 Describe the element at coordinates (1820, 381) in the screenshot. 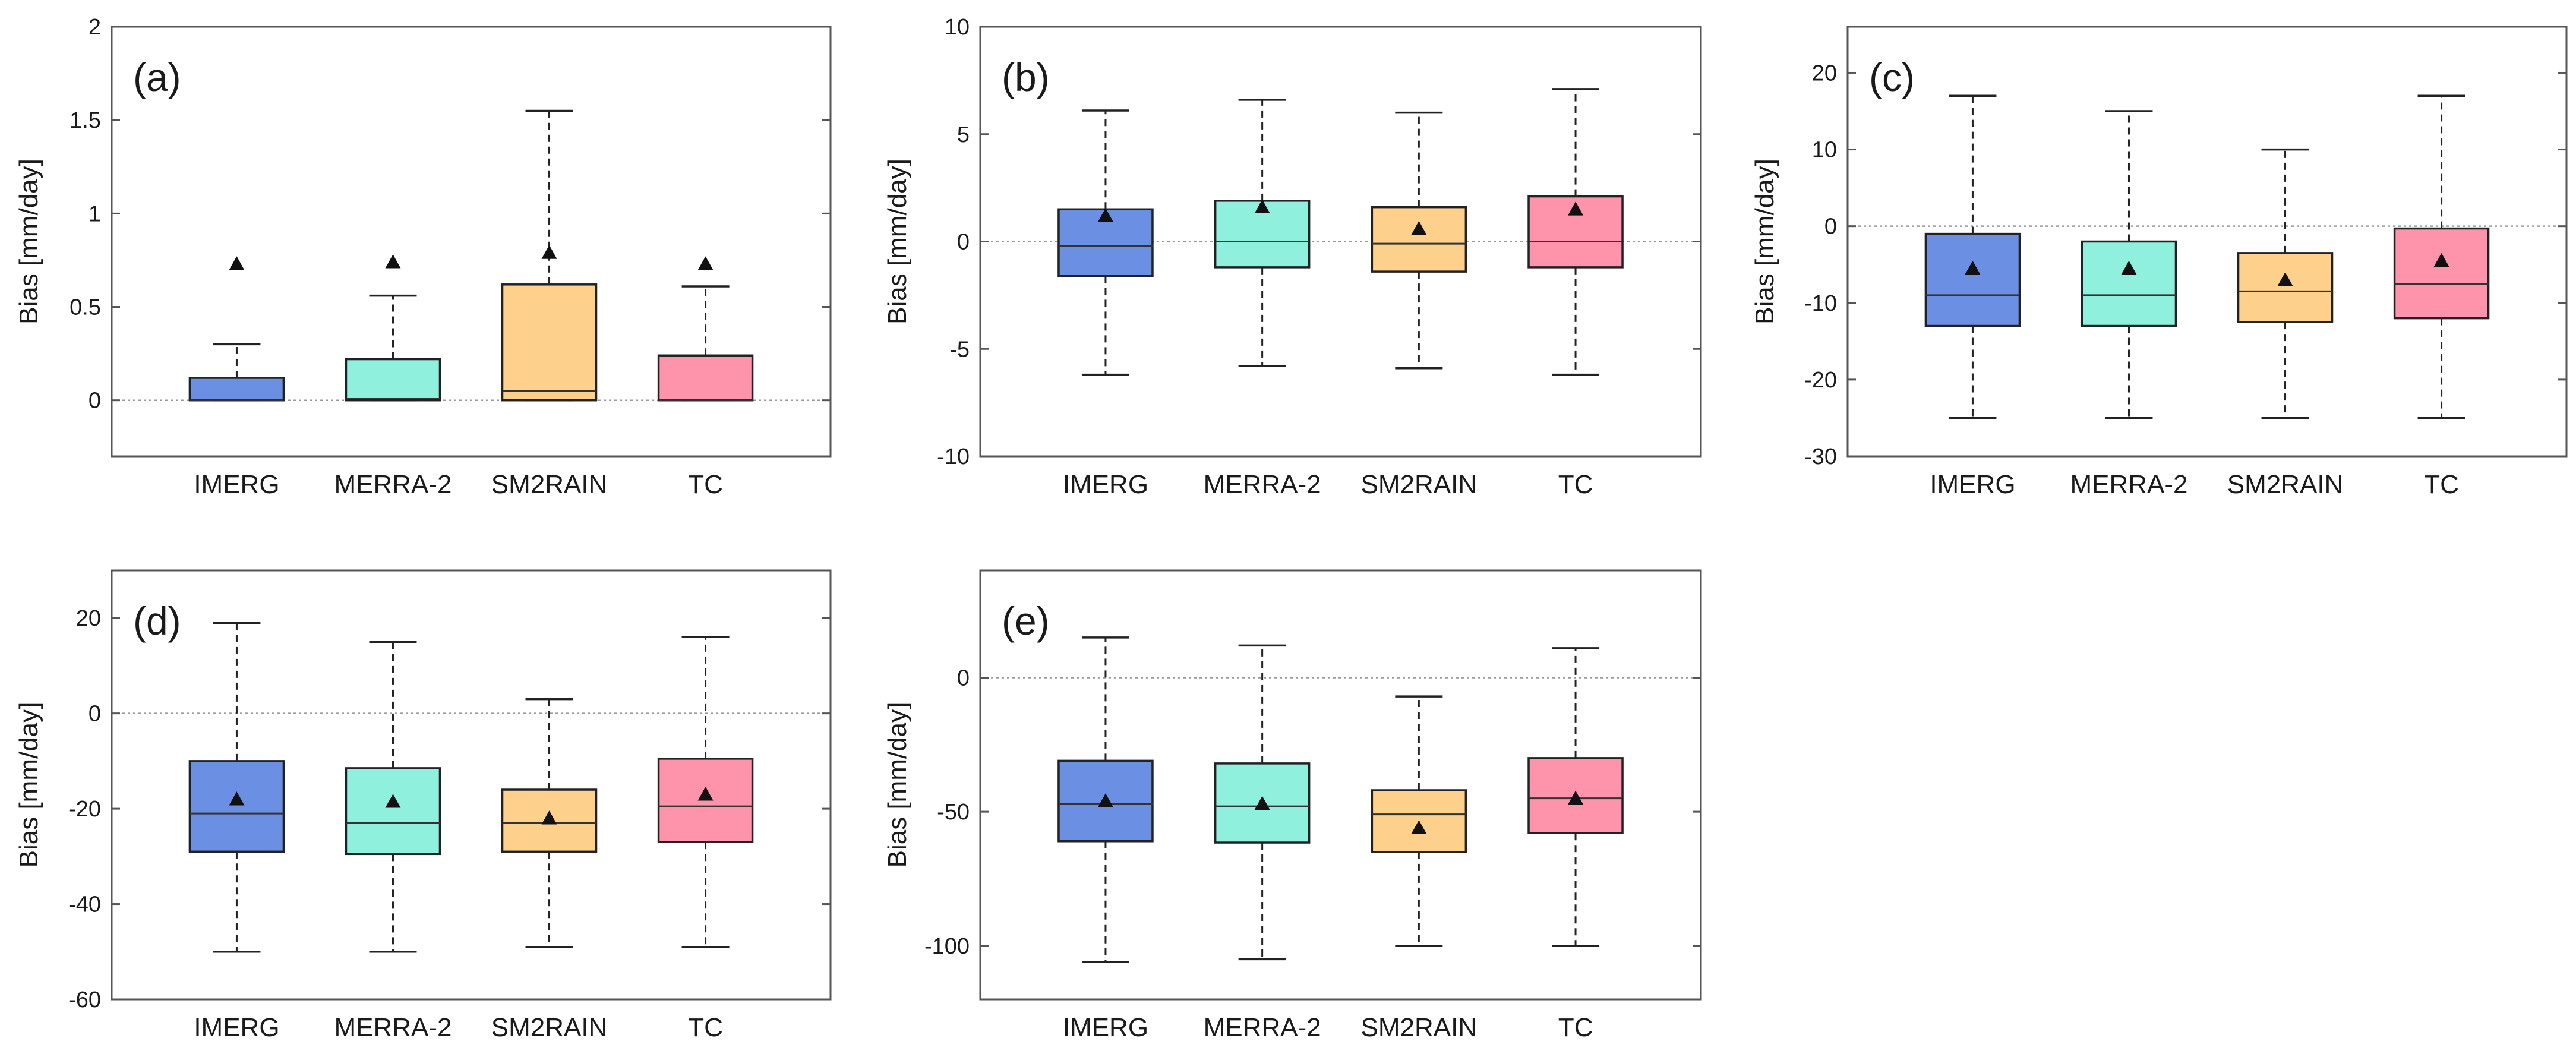

I see `y-tick-label: -20` at that location.